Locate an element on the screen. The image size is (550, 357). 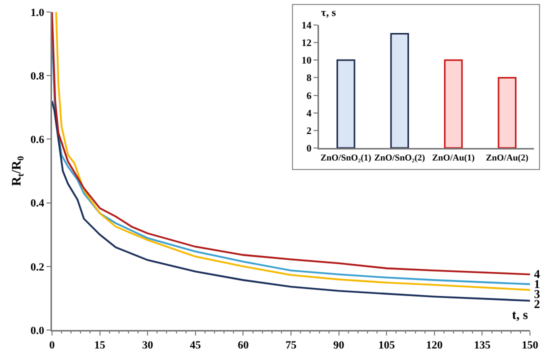
y-tick-label: 6 is located at coordinates (309, 96).